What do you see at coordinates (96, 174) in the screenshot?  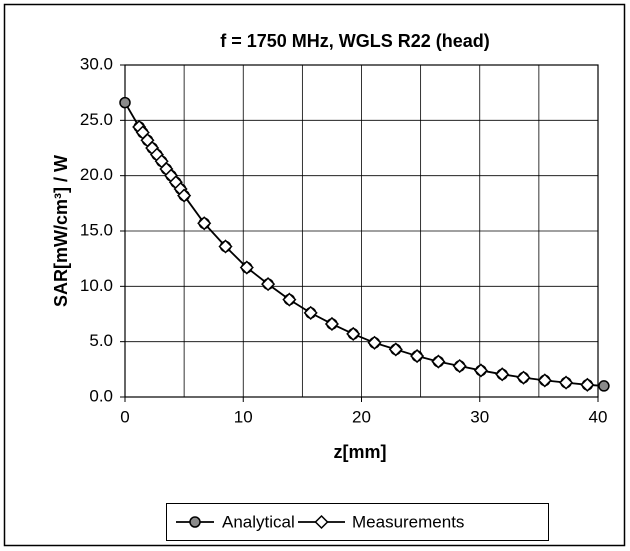 I see `y-tick-label: 20.0` at bounding box center [96, 174].